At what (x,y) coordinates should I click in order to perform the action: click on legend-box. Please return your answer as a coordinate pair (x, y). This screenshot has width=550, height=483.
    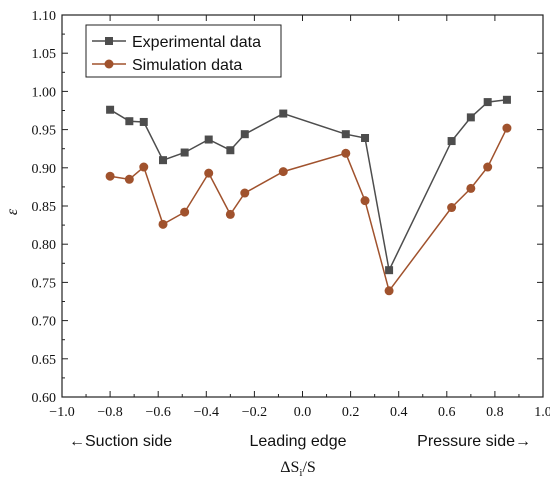
    Looking at the image, I should click on (183, 51).